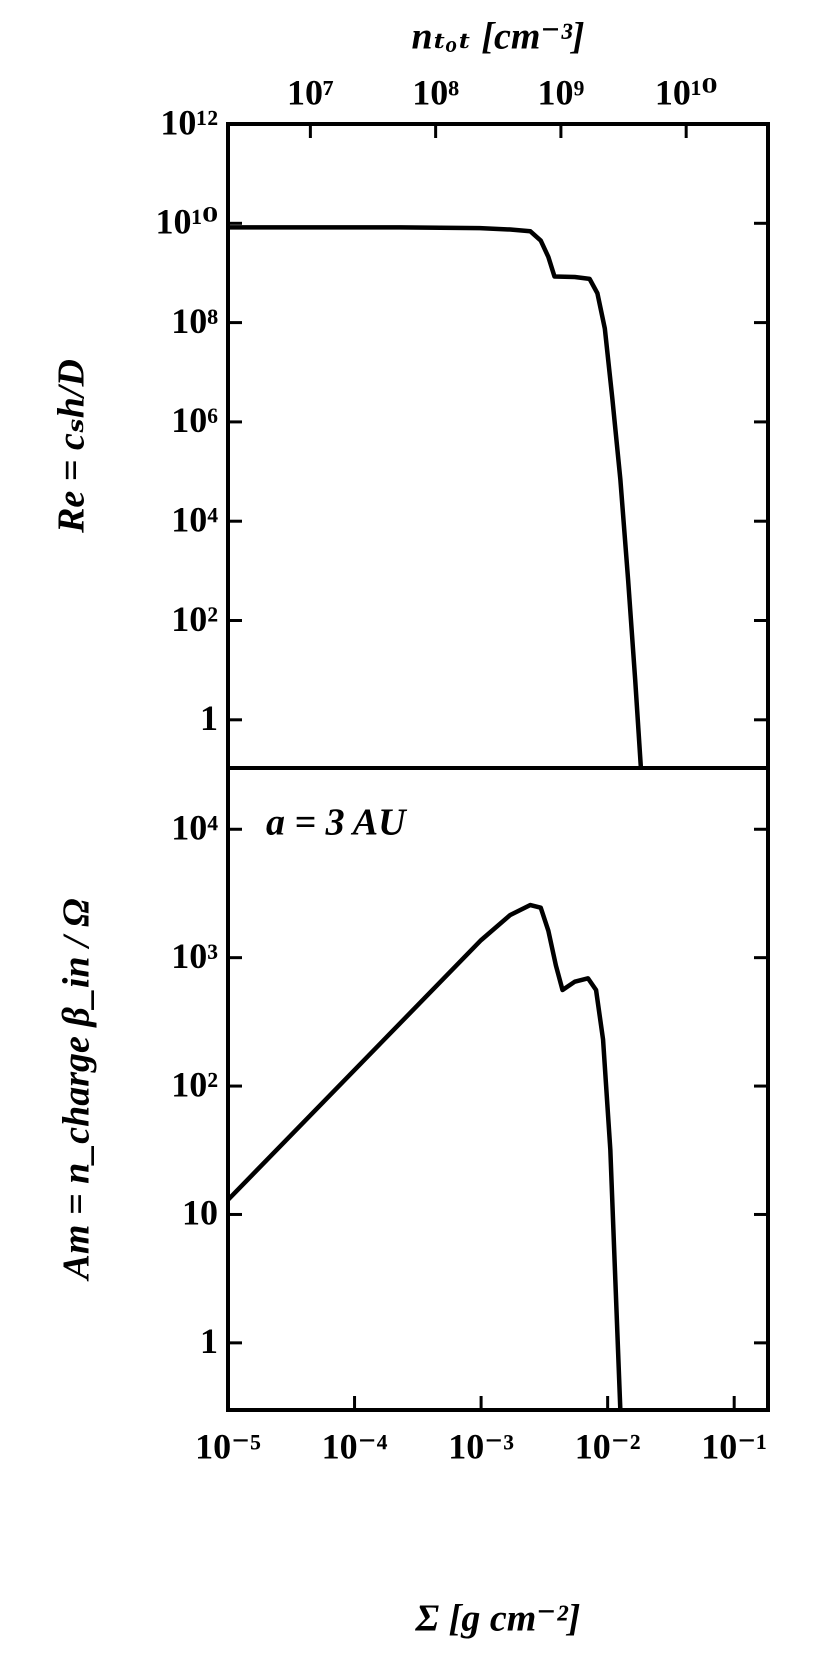 The height and width of the screenshot is (1661, 830). I want to click on x-tick-label: 10⁻², so click(608, 1446).